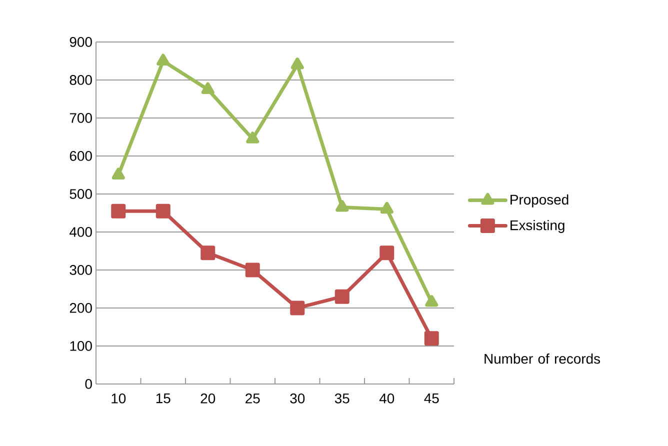  What do you see at coordinates (88, 384) in the screenshot?
I see `y-tick-label: 0` at bounding box center [88, 384].